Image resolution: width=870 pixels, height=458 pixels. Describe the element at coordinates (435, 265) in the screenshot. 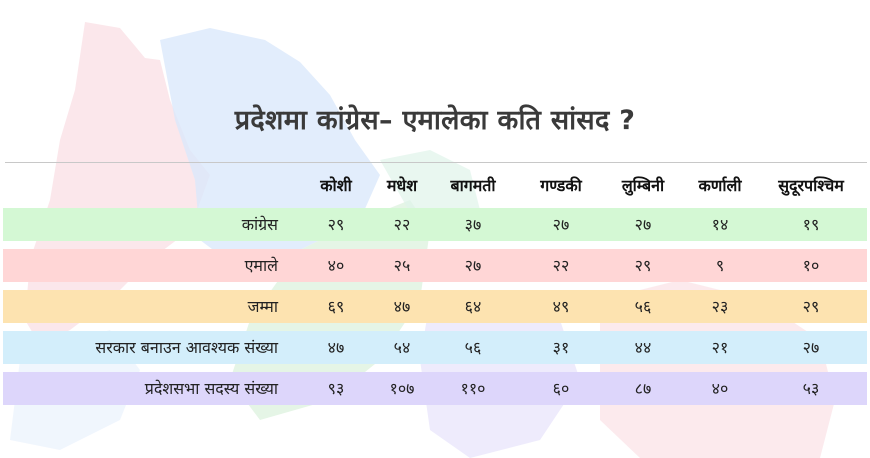

I see `table-row-uml: एमाले ४० २५ २७ २२ २९ ९ १०` at that location.